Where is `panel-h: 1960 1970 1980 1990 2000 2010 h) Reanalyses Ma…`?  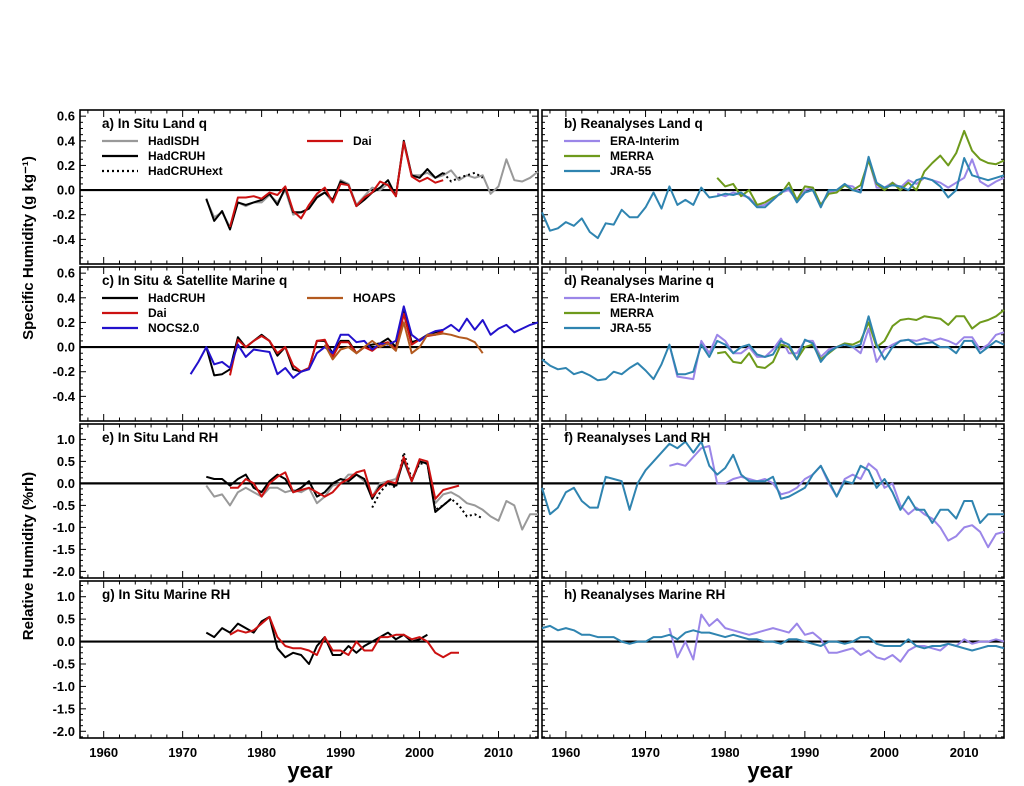
panel-h: 1960 1970 1980 1990 2000 2010 h) Reanalyses Ma… is located at coordinates (773, 670).